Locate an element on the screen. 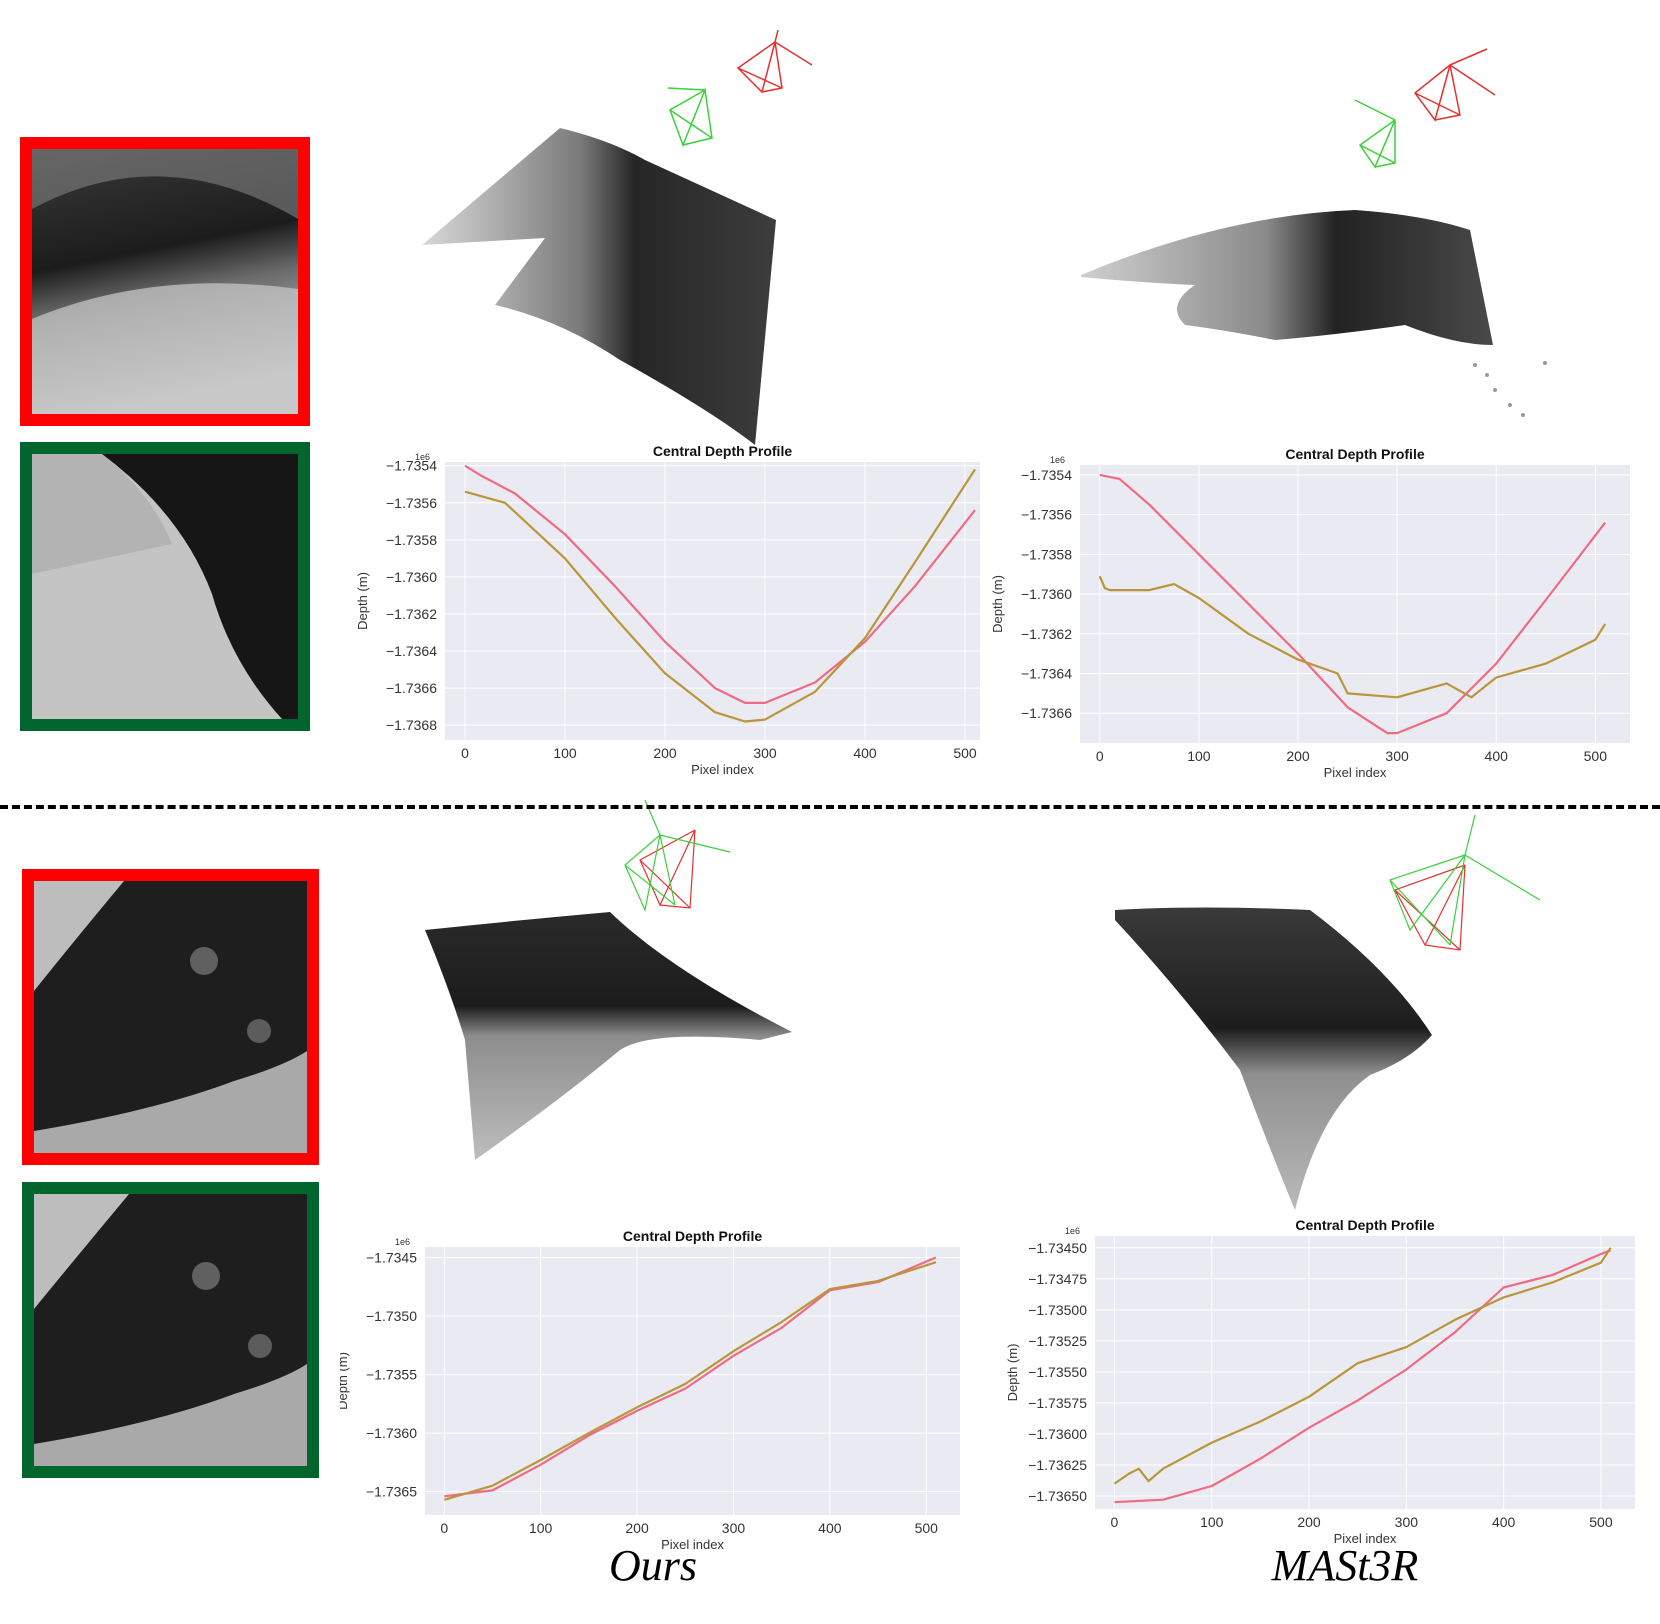 The height and width of the screenshot is (1624, 1660). y-tick-label: −1.7350 is located at coordinates (391, 1316).